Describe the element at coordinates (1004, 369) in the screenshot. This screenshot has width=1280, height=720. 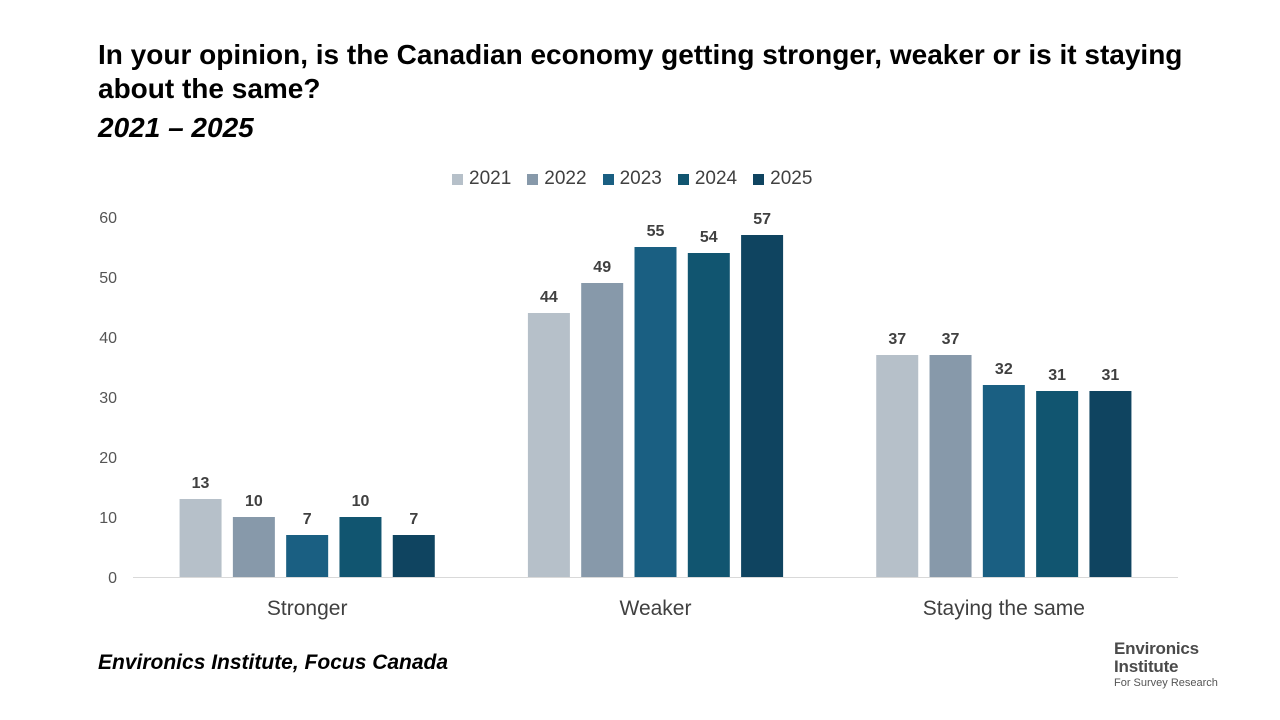
I see `data-label: 32` at that location.